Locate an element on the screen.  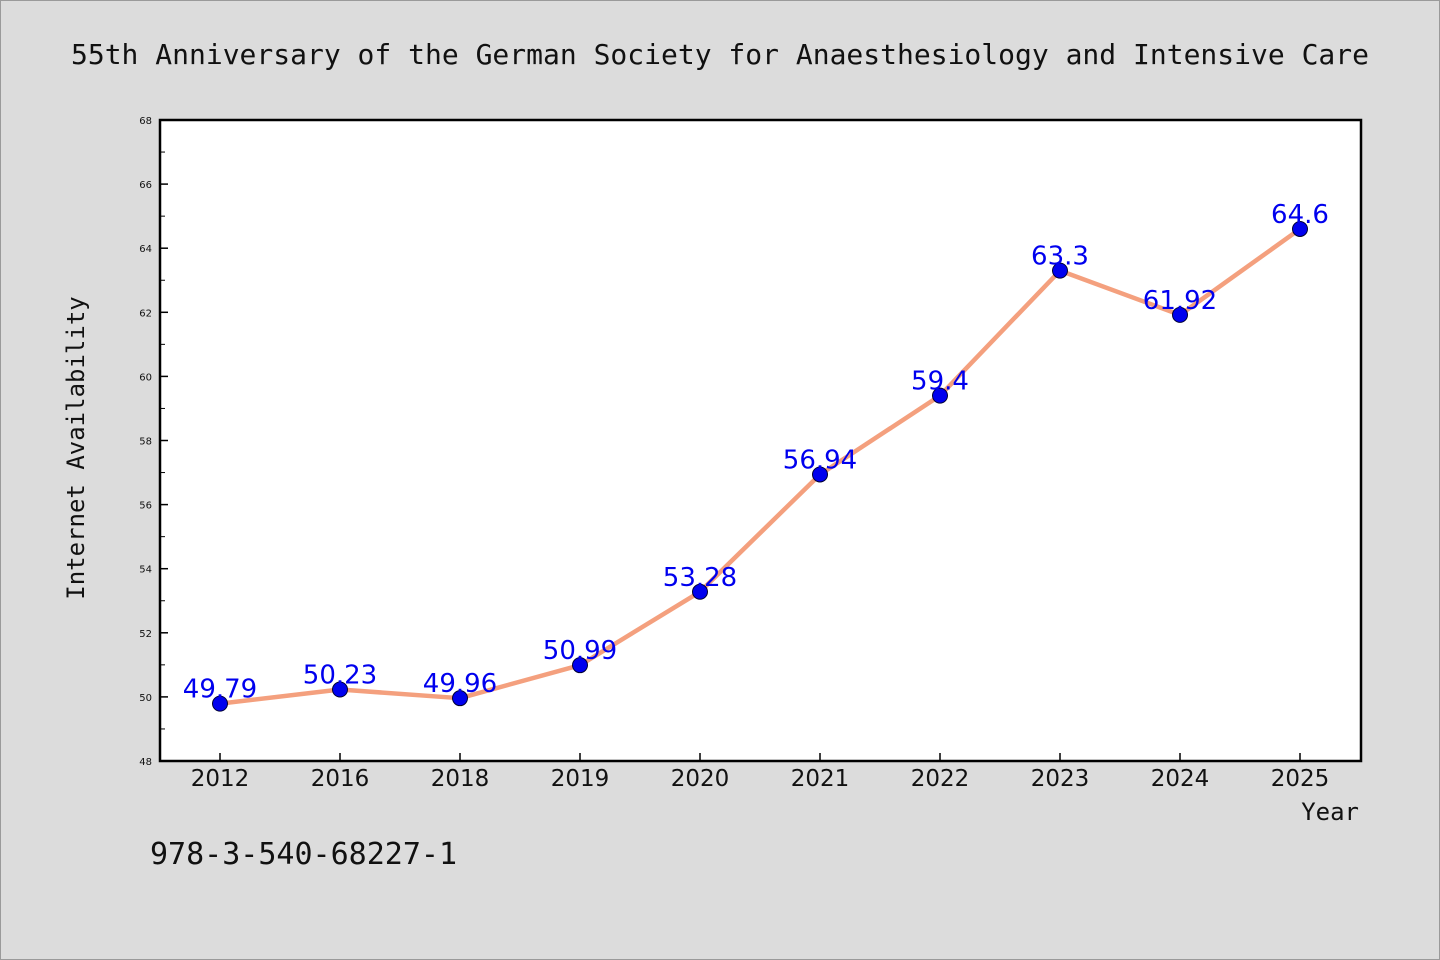
x-tick-label: 2019 is located at coordinates (580, 779).